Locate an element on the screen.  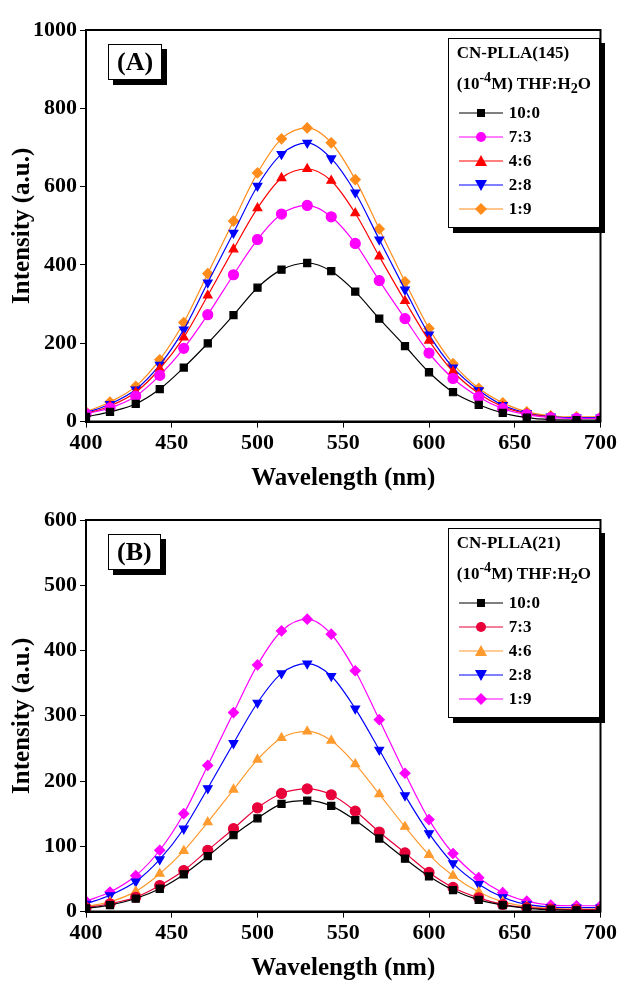
legend-title: CN-PLLA(145) (10$^{-4}$M) THF:H$_{2}$O is located at coordinates (523, 70).